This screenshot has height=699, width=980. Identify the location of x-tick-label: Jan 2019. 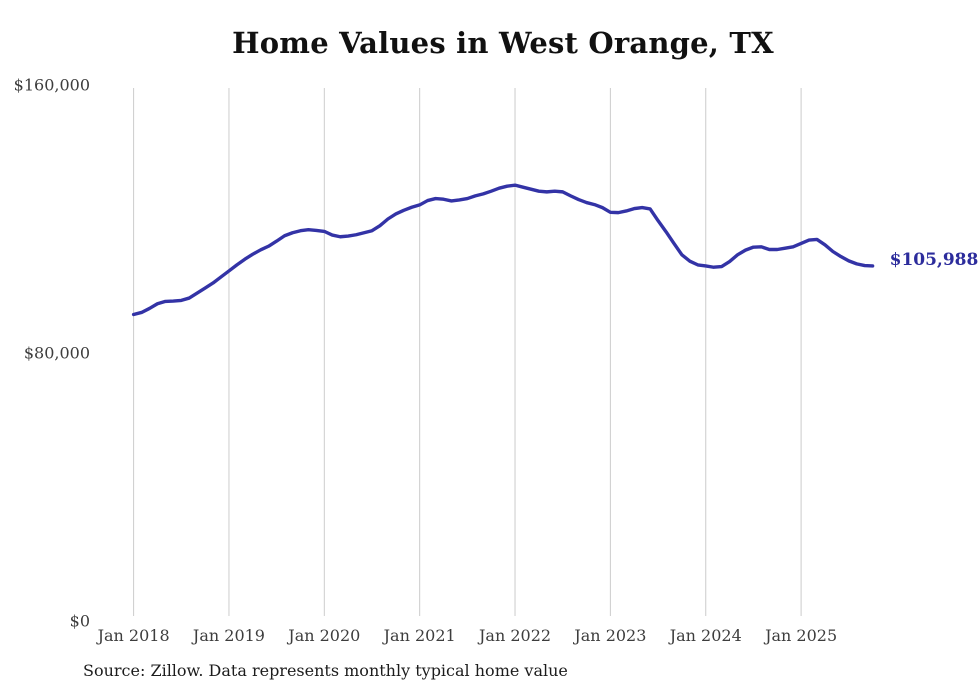
(228, 635).